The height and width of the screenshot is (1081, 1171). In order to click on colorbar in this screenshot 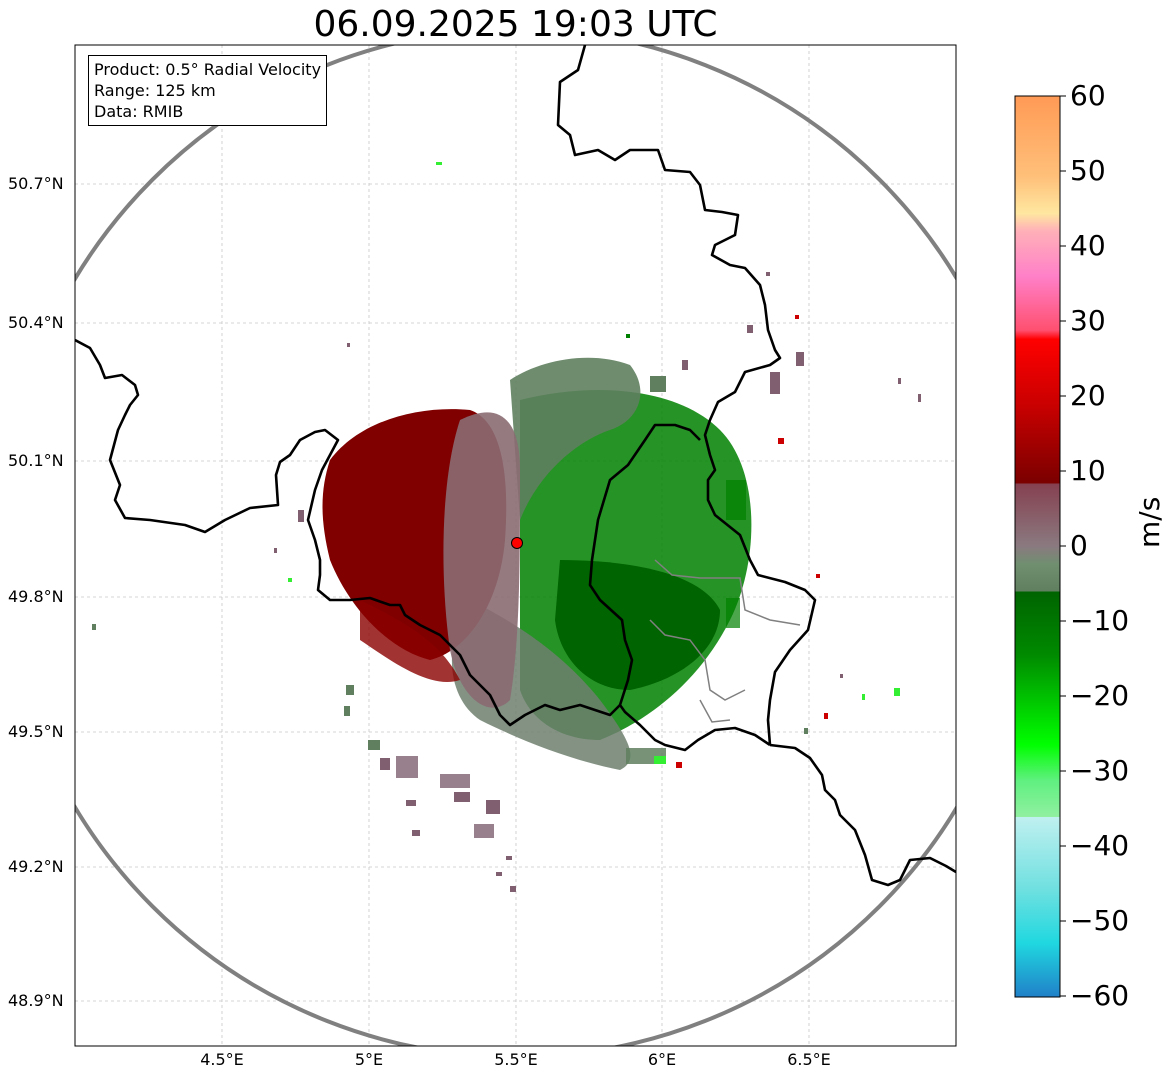, I will do `click(1037, 546)`.